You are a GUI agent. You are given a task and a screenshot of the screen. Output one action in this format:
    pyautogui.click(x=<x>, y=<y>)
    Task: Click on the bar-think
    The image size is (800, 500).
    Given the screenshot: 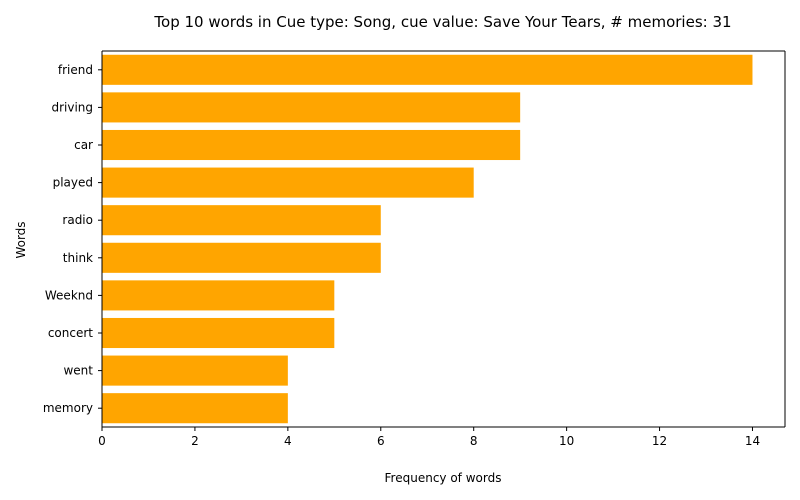 What is the action you would take?
    pyautogui.click(x=241, y=257)
    